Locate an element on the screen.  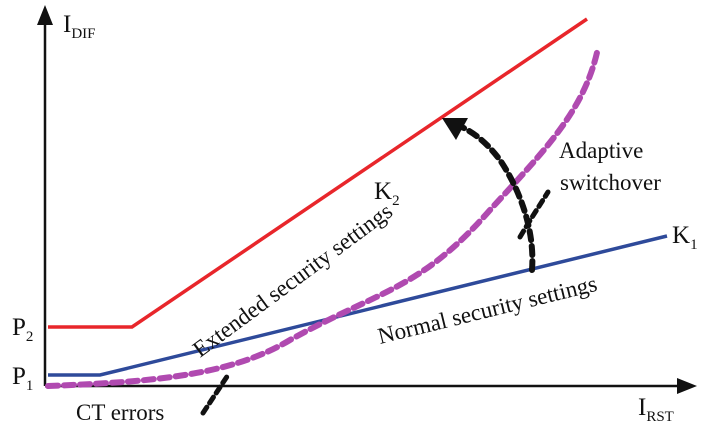
p2-label: P2 is located at coordinates (22, 329).